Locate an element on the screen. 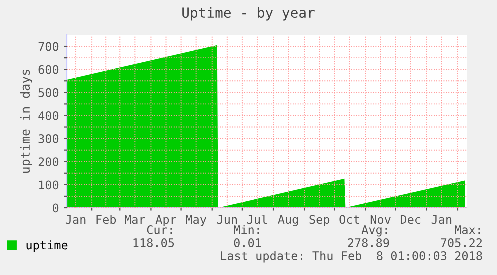 This screenshot has height=275, width=497. x-tick-label: Mar is located at coordinates (135, 219).